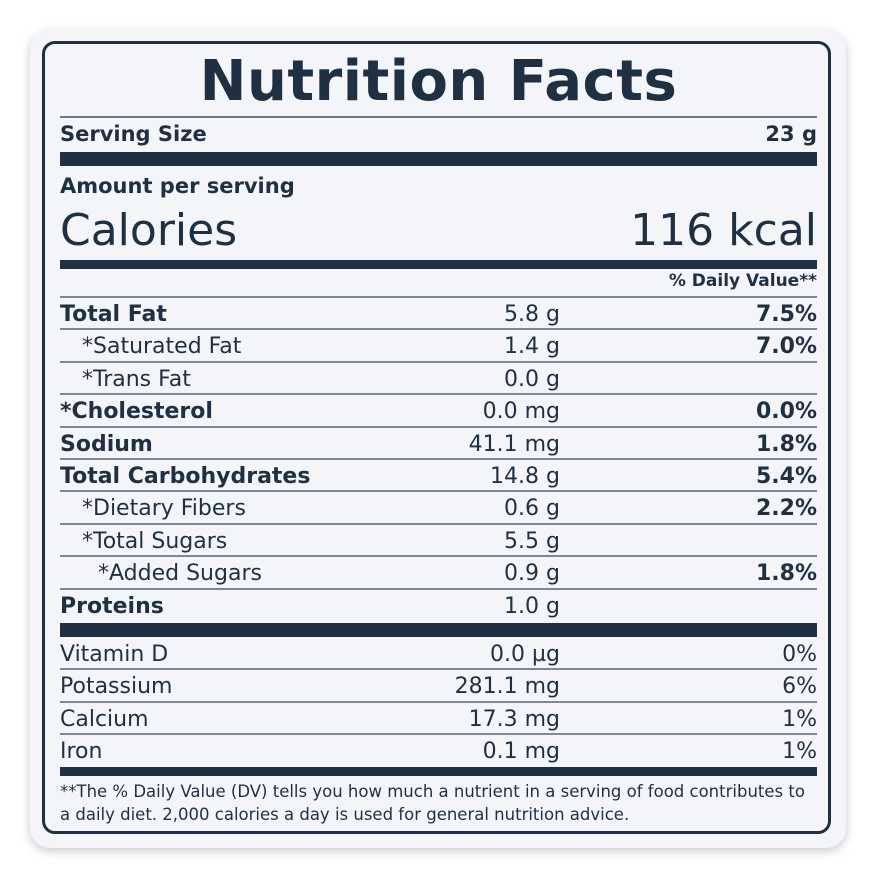 The image size is (876, 876). I want to click on nutrient-name: *Cholesterol, so click(136, 412).